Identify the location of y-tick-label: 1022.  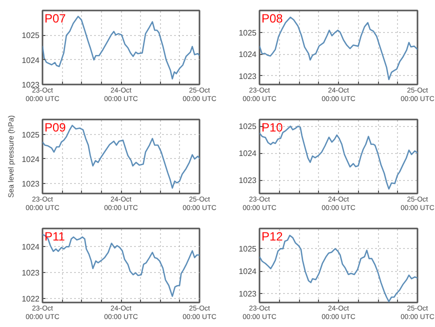
(31, 299).